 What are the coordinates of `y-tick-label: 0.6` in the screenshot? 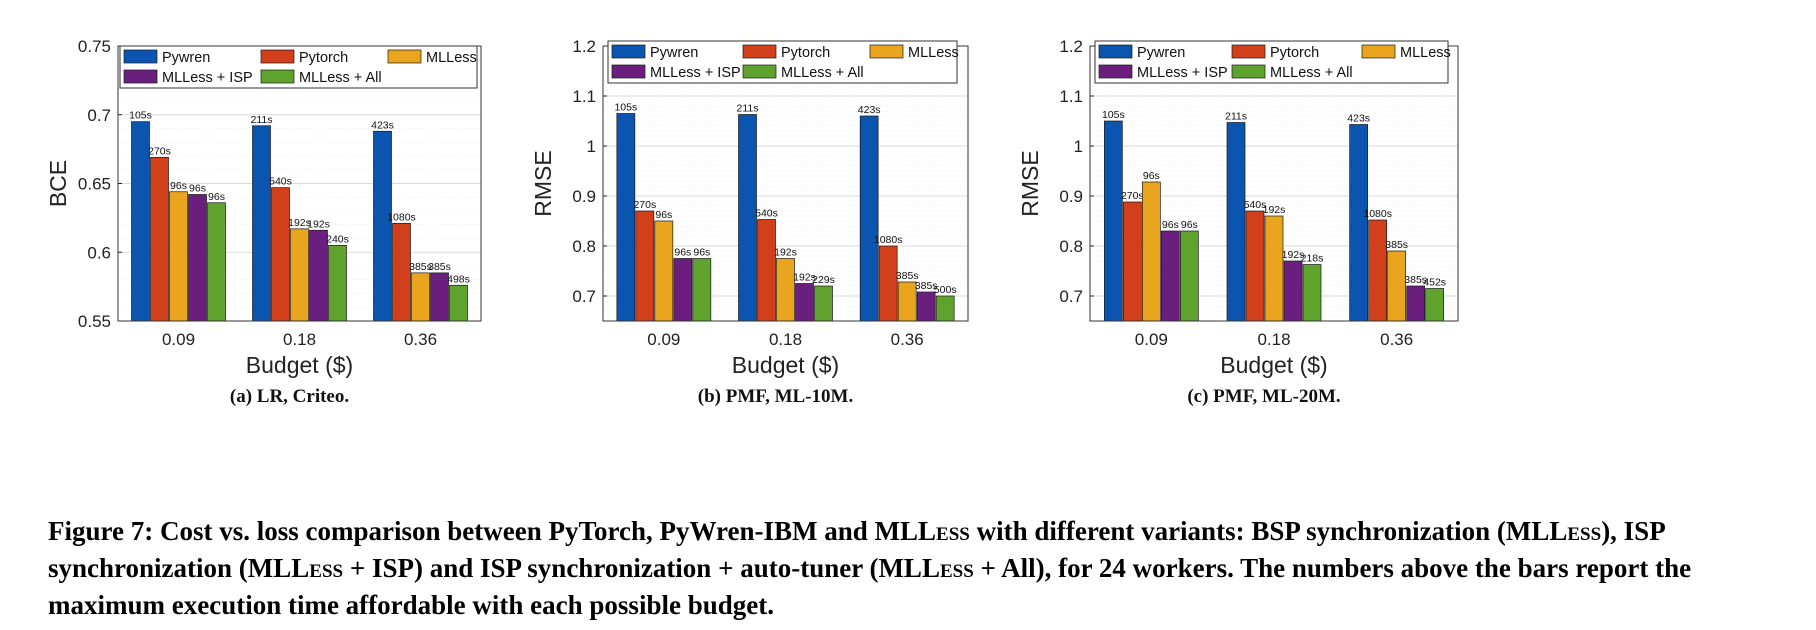 It's located at (99, 252).